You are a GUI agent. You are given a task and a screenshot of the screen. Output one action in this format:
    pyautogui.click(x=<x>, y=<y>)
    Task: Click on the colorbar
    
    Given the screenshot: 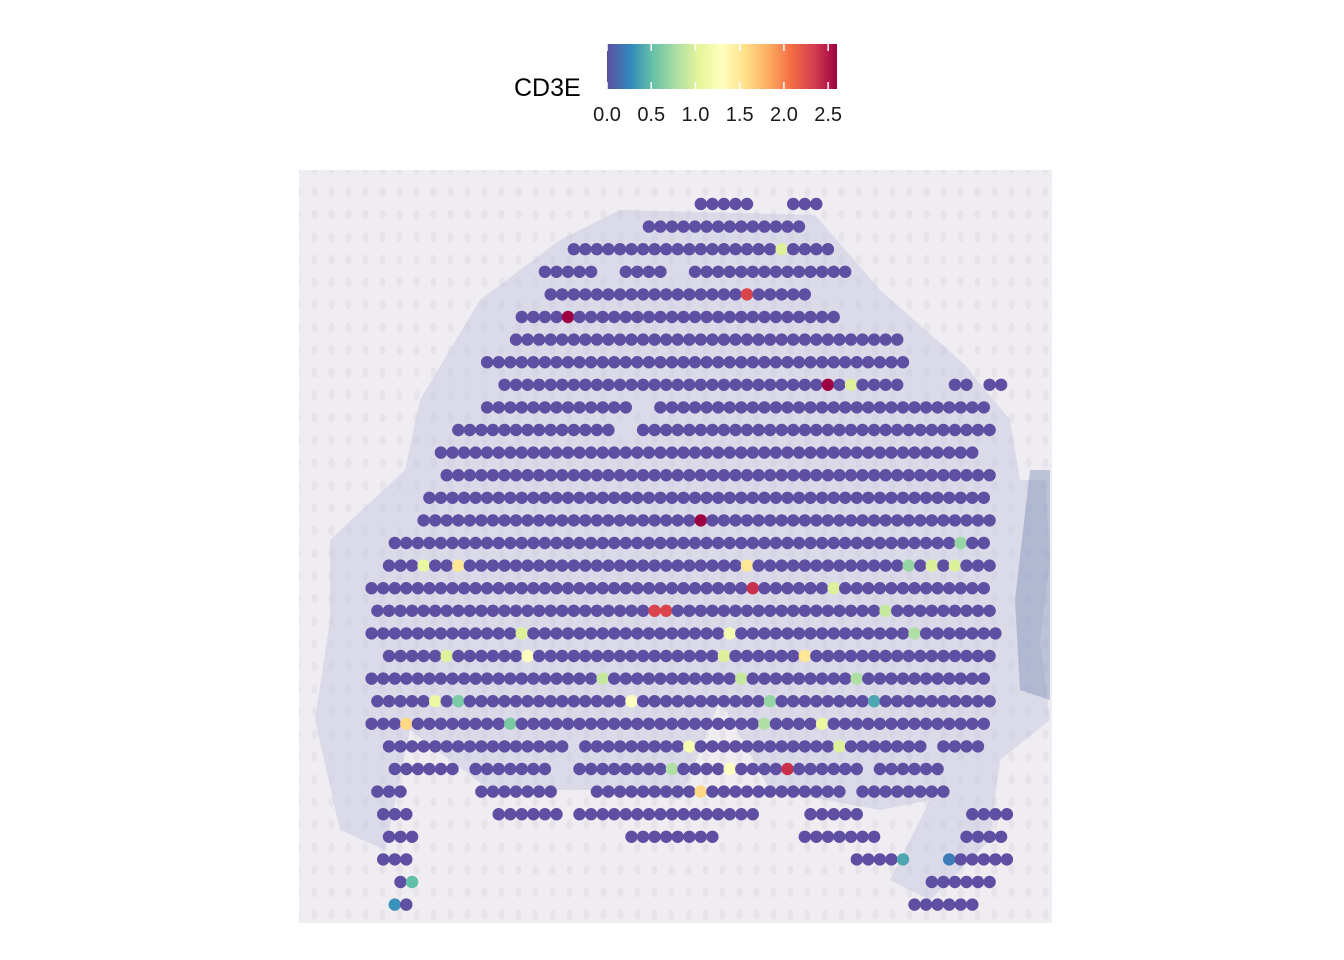 What is the action you would take?
    pyautogui.click(x=722, y=66)
    